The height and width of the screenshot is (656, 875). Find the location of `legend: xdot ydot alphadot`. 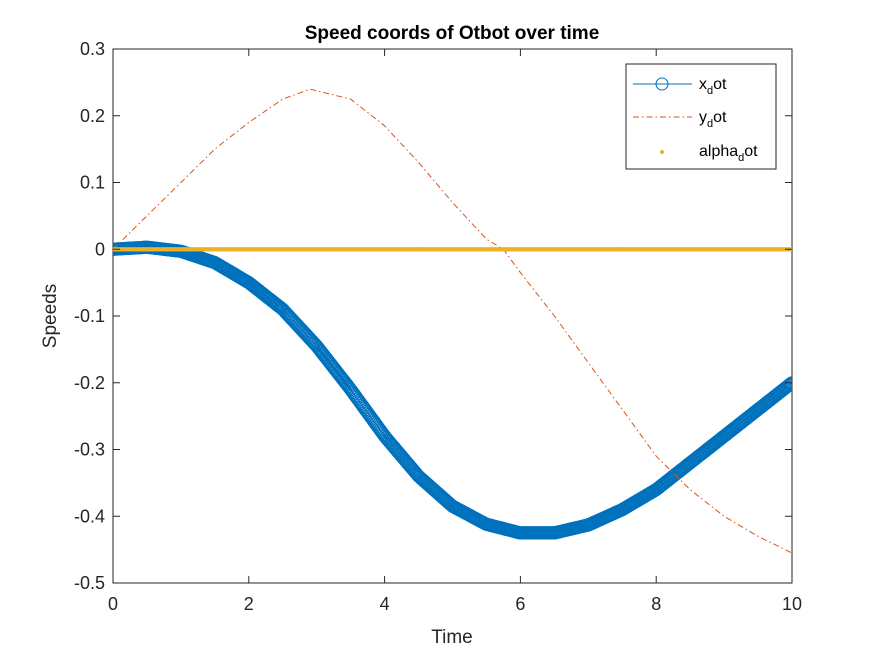

legend: xdot ydot alphadot is located at coordinates (701, 116).